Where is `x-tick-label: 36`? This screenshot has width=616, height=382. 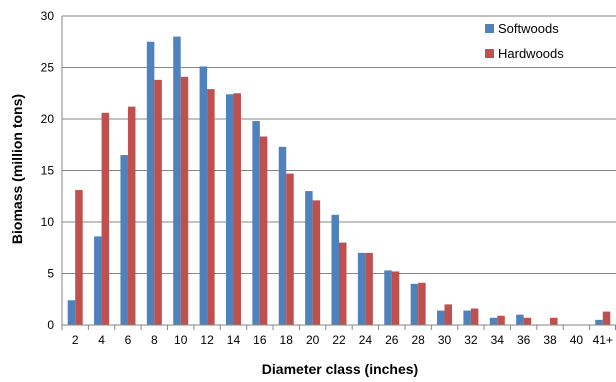
x-tick-label: 36 is located at coordinates (524, 340).